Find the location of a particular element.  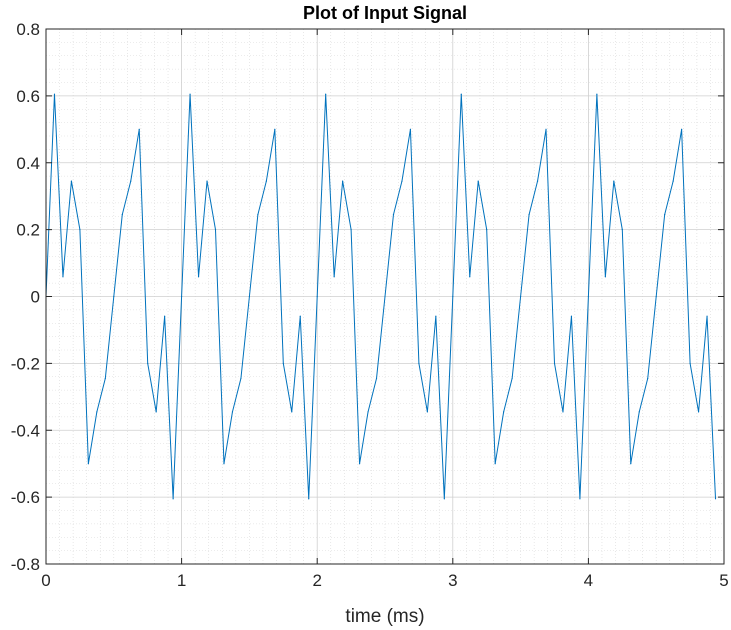

y-tick-label: 0.4 is located at coordinates (28, 163).